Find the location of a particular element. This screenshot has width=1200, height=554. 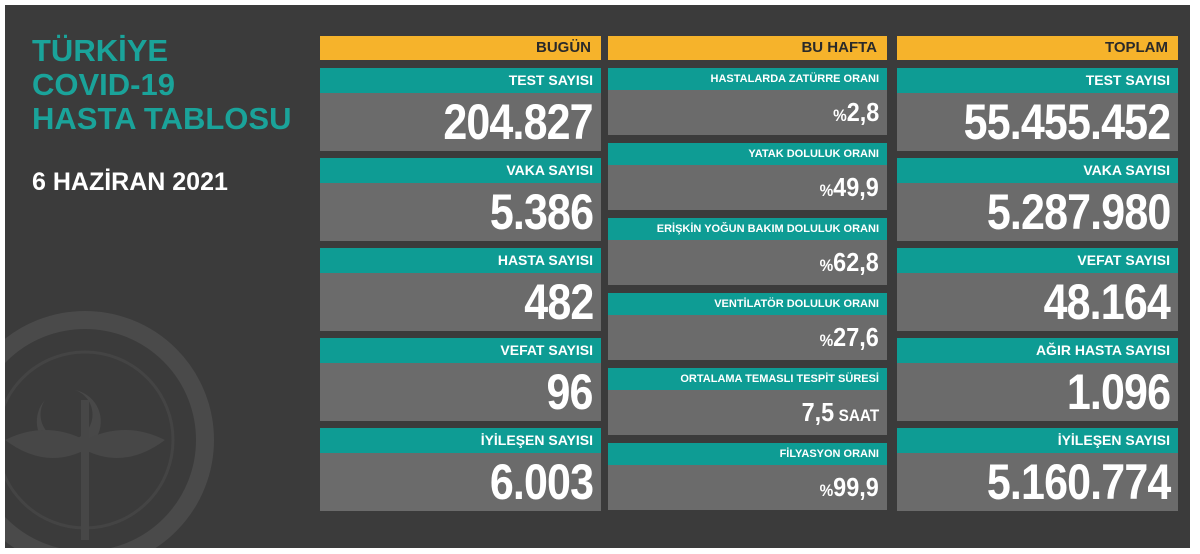

item-value: 1.096 is located at coordinates (1118, 392).